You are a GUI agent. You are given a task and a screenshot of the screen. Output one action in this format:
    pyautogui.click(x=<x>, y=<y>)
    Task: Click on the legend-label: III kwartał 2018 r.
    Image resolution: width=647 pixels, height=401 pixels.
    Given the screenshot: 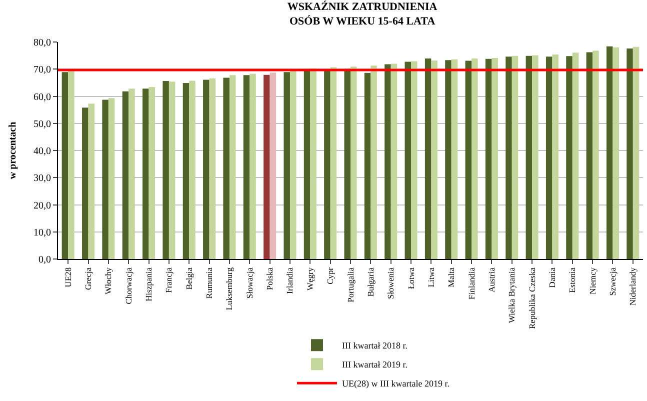 What is the action you would take?
    pyautogui.click(x=375, y=345)
    